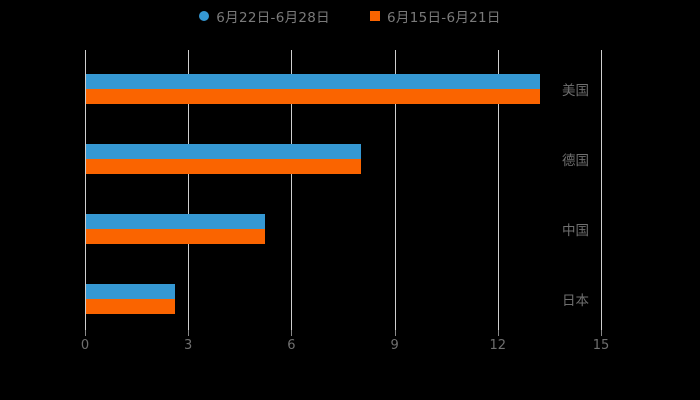  Describe the element at coordinates (575, 161) in the screenshot. I see `y-category-label: 德国` at that location.